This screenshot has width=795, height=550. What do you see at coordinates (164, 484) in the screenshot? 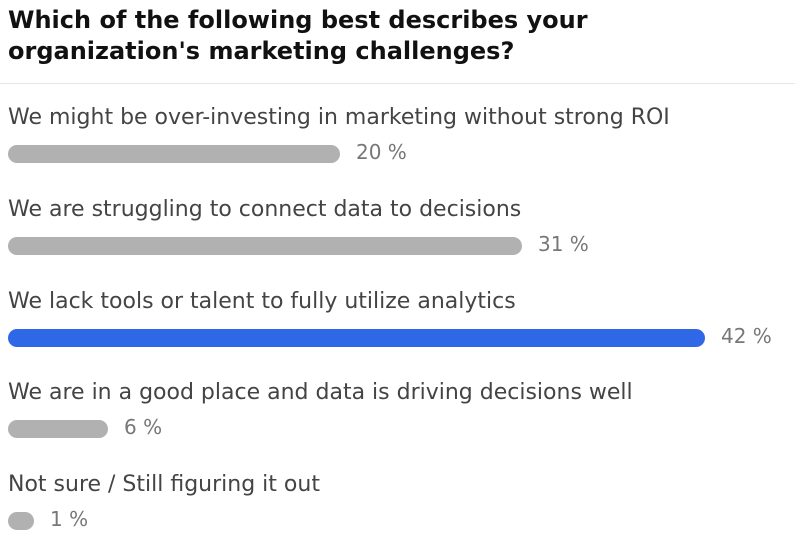
I see `option-label: Not sure / Still figuring it out` at bounding box center [164, 484].